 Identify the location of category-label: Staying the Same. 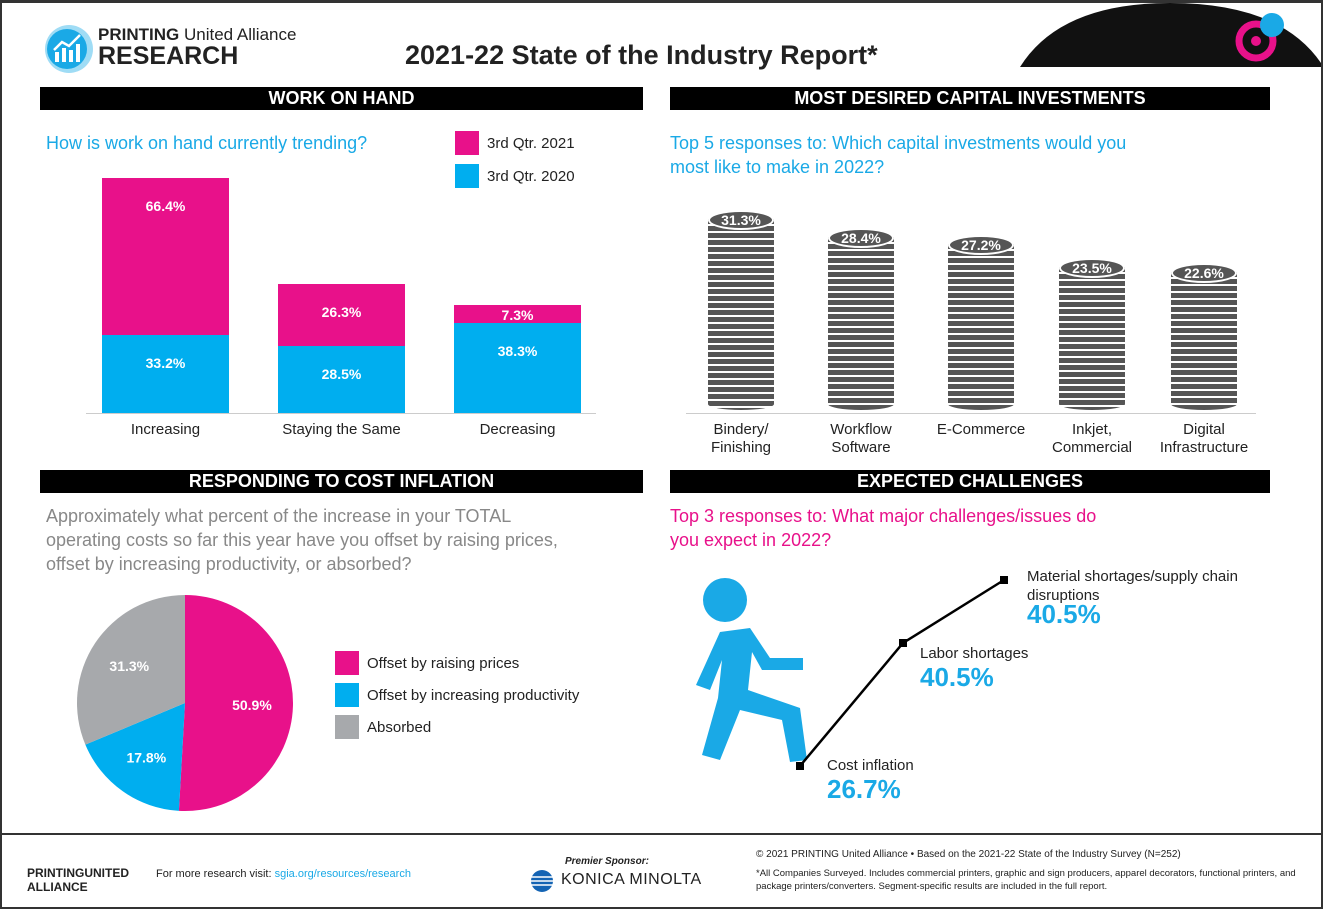
(341, 429).